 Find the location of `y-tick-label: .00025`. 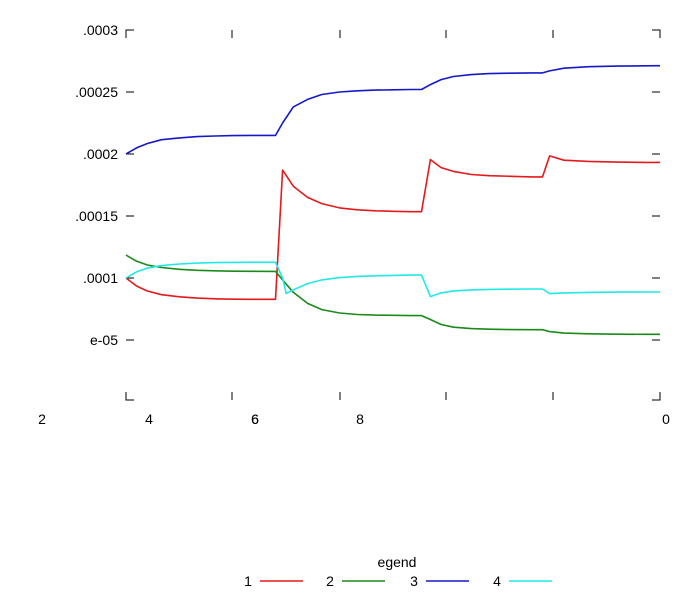

y-tick-label: .00025 is located at coordinates (96, 92).